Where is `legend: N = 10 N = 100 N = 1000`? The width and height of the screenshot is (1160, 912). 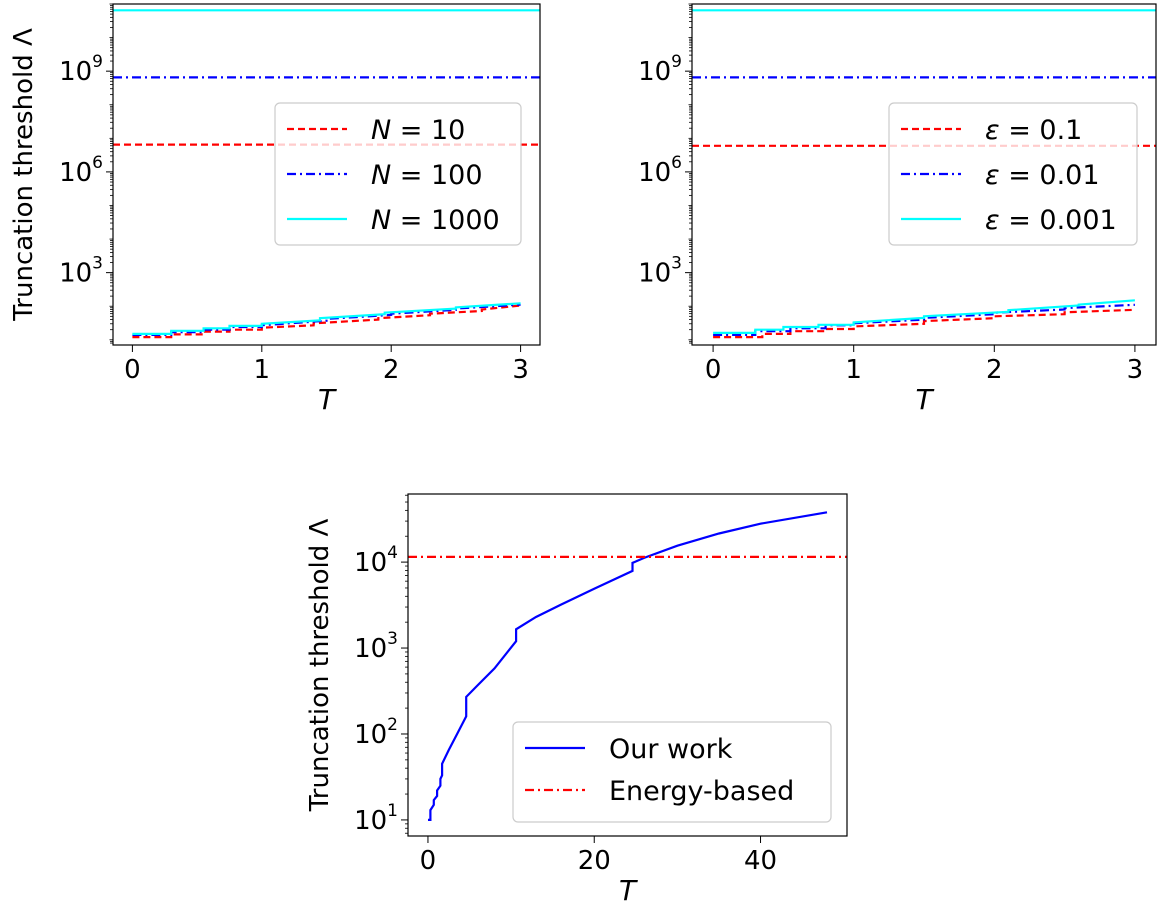
legend: N = 10 N = 100 N = 1000 is located at coordinates (398, 174).